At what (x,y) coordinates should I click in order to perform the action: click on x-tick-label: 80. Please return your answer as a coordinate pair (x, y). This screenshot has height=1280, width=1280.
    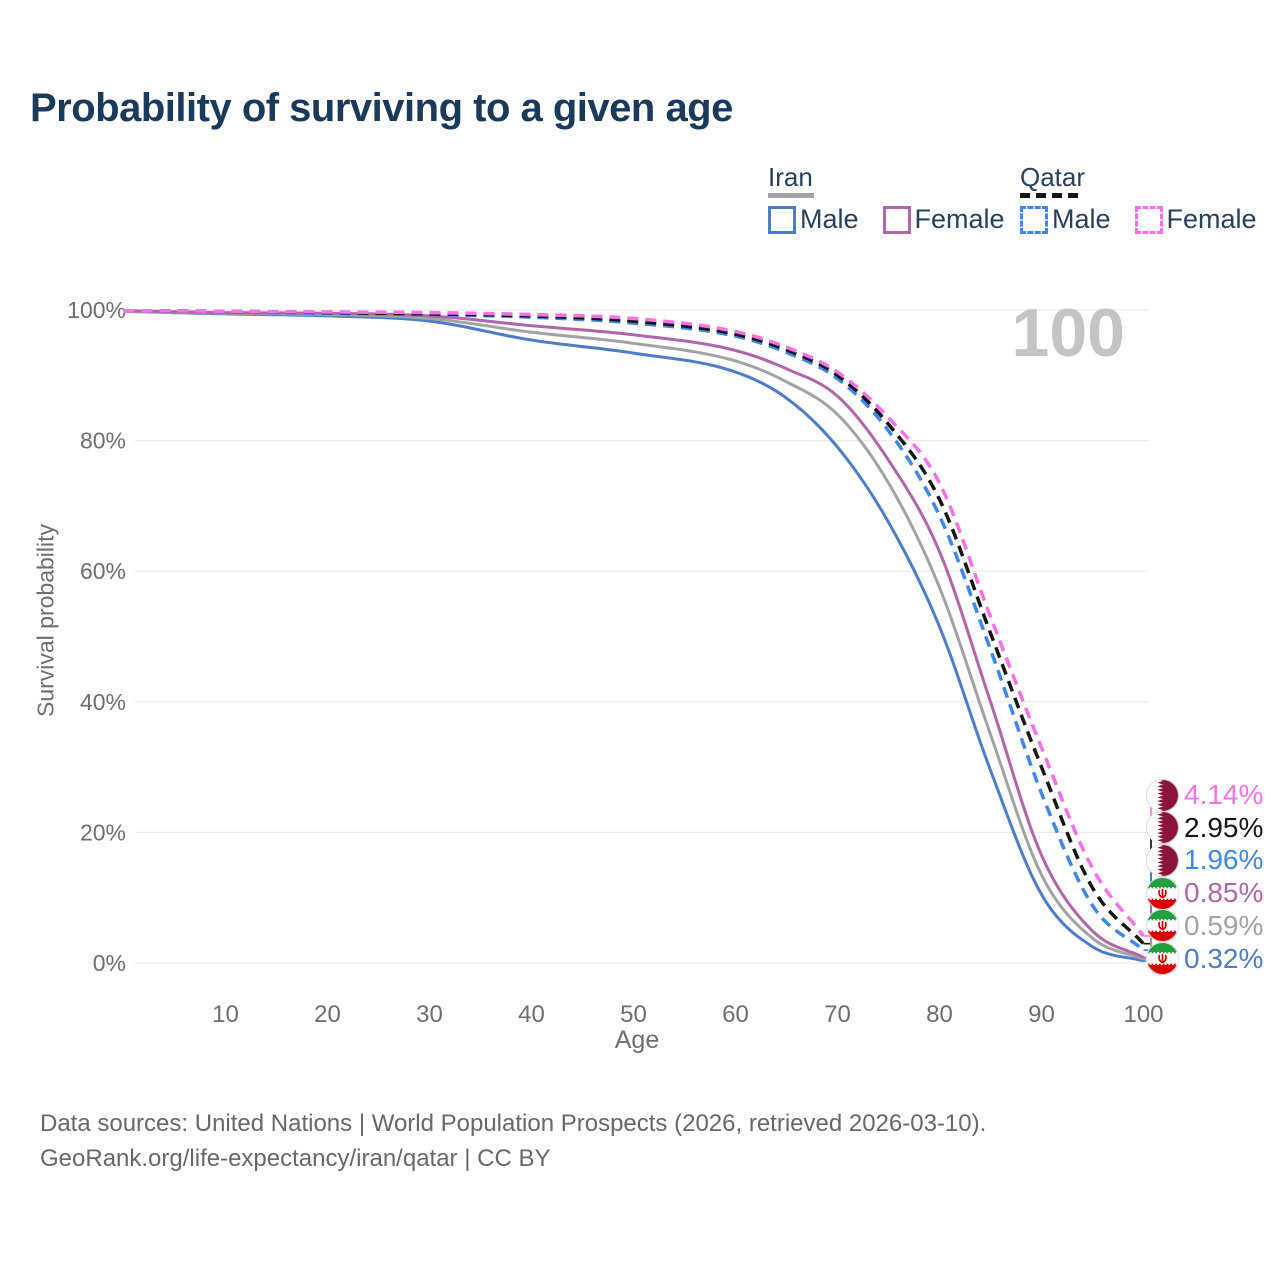
    Looking at the image, I should click on (939, 1014).